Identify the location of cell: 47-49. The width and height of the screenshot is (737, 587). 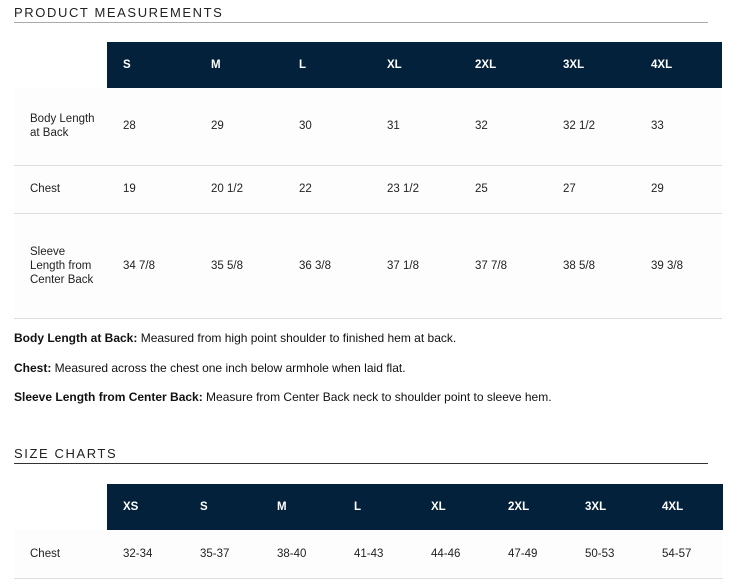
(530, 554).